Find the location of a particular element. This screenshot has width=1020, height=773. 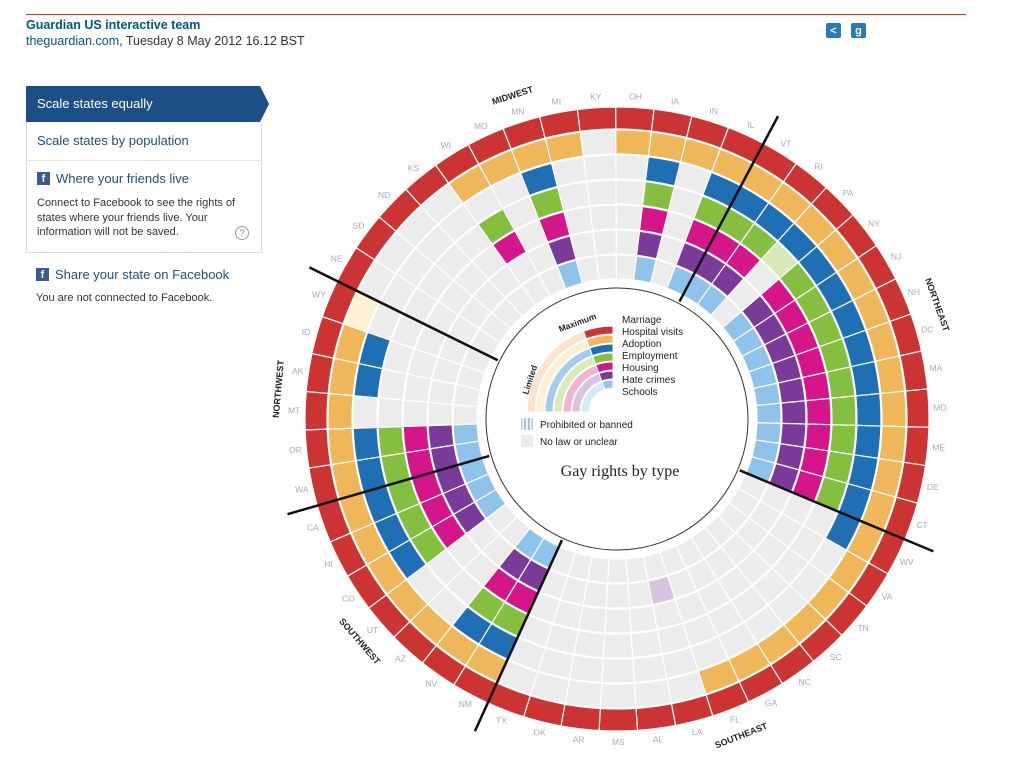

cell-MA-hate-crimes is located at coordinates (791, 390).